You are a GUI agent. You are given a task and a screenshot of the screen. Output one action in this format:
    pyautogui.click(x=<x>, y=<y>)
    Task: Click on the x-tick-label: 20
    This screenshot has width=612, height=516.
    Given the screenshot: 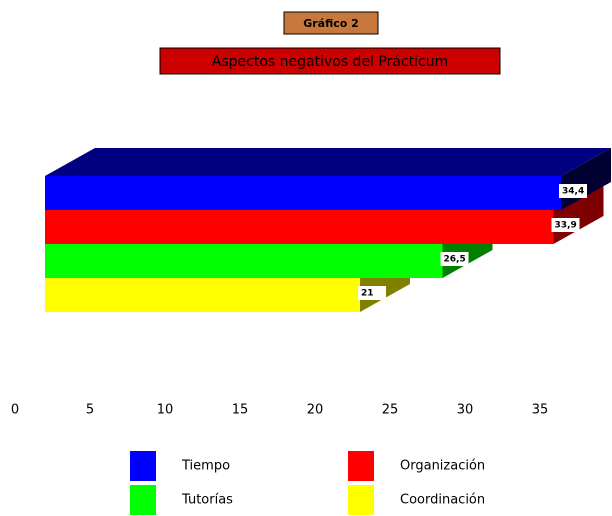 What is the action you would take?
    pyautogui.click(x=315, y=410)
    